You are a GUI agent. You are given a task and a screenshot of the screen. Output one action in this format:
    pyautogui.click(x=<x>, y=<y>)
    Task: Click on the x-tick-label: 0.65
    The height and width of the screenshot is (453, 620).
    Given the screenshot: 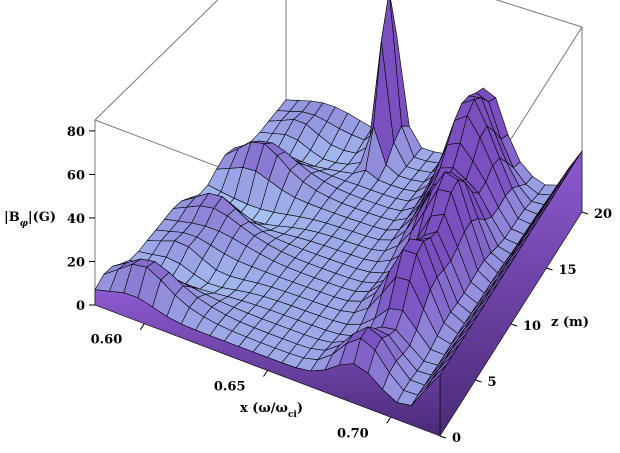 What is the action you would take?
    pyautogui.click(x=230, y=387)
    